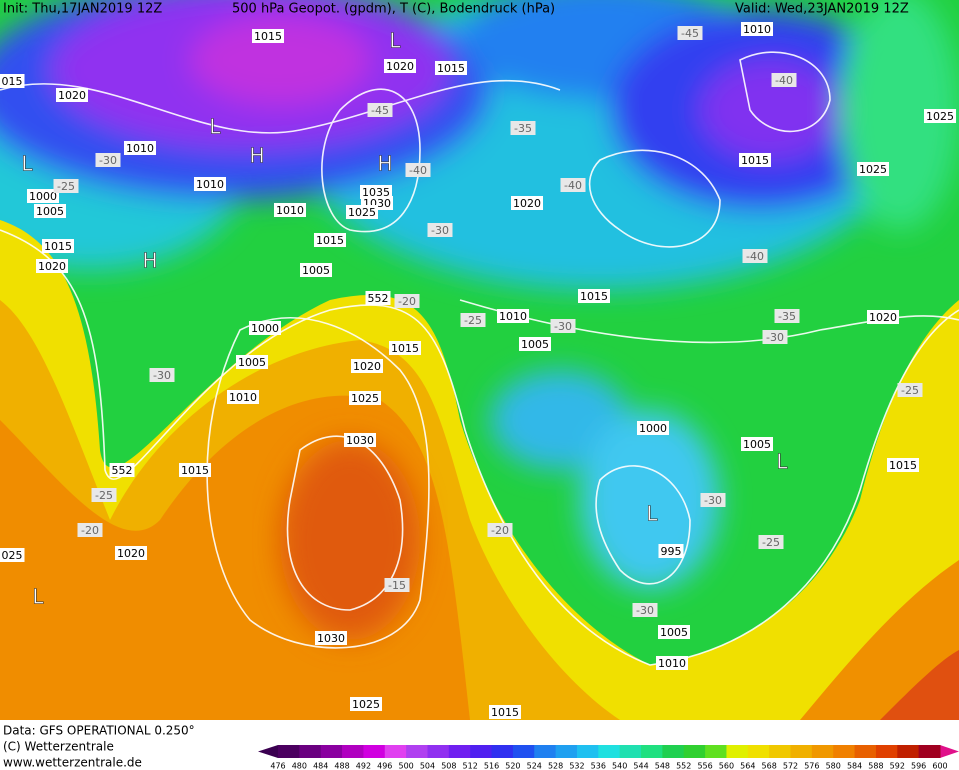 Image resolution: width=959 pixels, height=770 pixels. I want to click on colorbar-label: 572, so click(790, 766).